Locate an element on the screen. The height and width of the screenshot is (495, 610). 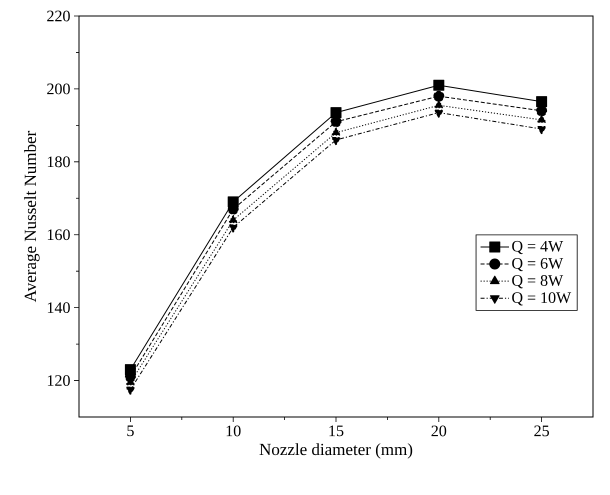
x-tick-label: 10 is located at coordinates (233, 431).